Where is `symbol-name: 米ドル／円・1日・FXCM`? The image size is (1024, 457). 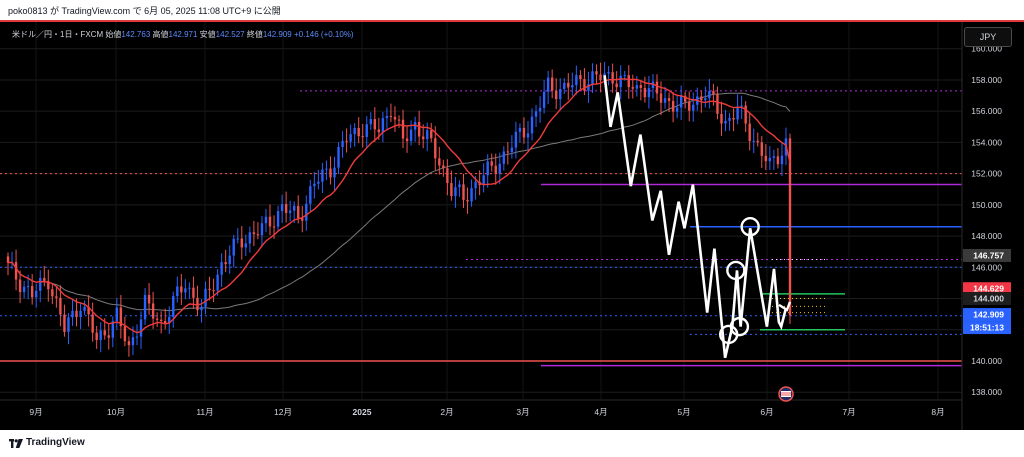 symbol-name: 米ドル／円・1日・FXCM is located at coordinates (58, 34).